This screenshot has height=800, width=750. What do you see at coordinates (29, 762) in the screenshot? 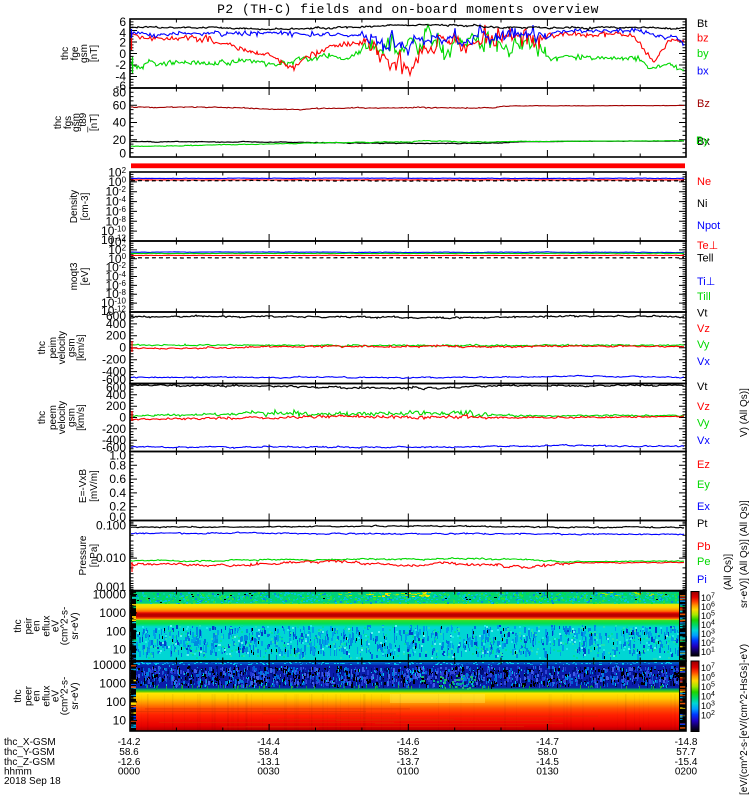
I see `svg-text: thc_Z-GSM` at bounding box center [29, 762].